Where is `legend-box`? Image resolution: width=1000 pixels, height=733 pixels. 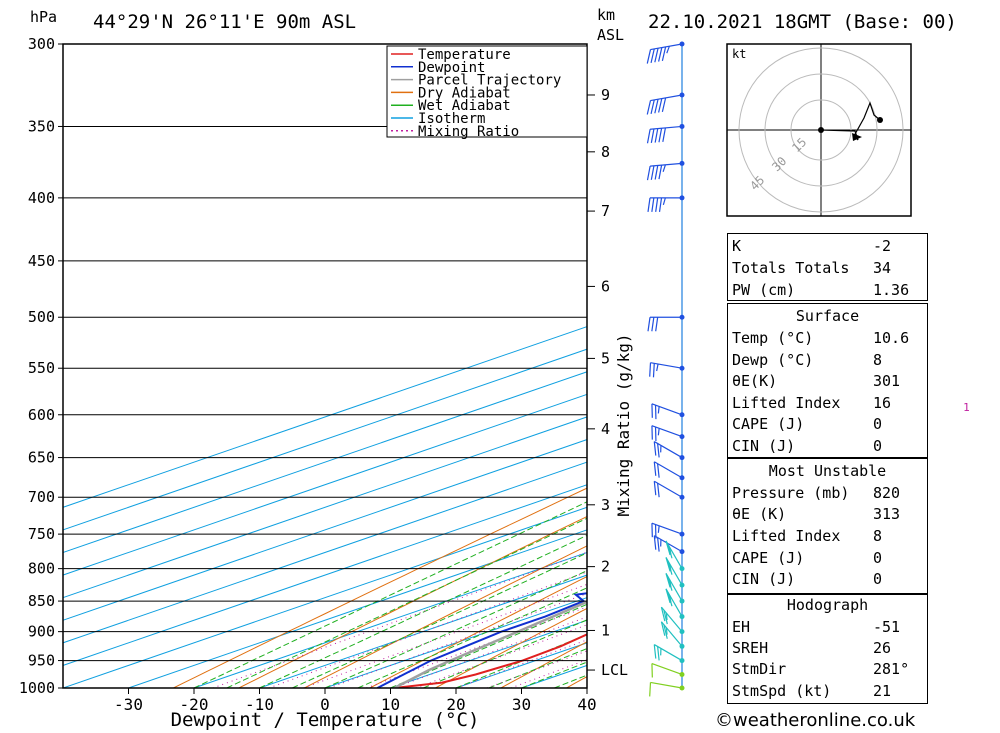
legend-box is located at coordinates (487, 91).